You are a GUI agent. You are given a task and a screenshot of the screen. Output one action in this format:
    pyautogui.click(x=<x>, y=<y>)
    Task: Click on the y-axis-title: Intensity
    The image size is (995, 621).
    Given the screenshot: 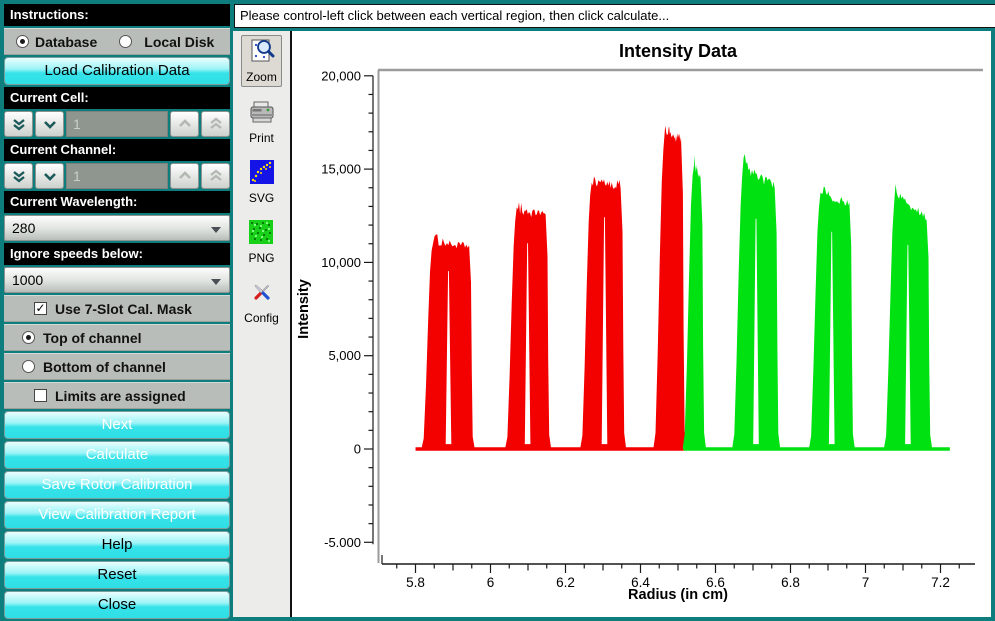 What is the action you would take?
    pyautogui.click(x=304, y=309)
    